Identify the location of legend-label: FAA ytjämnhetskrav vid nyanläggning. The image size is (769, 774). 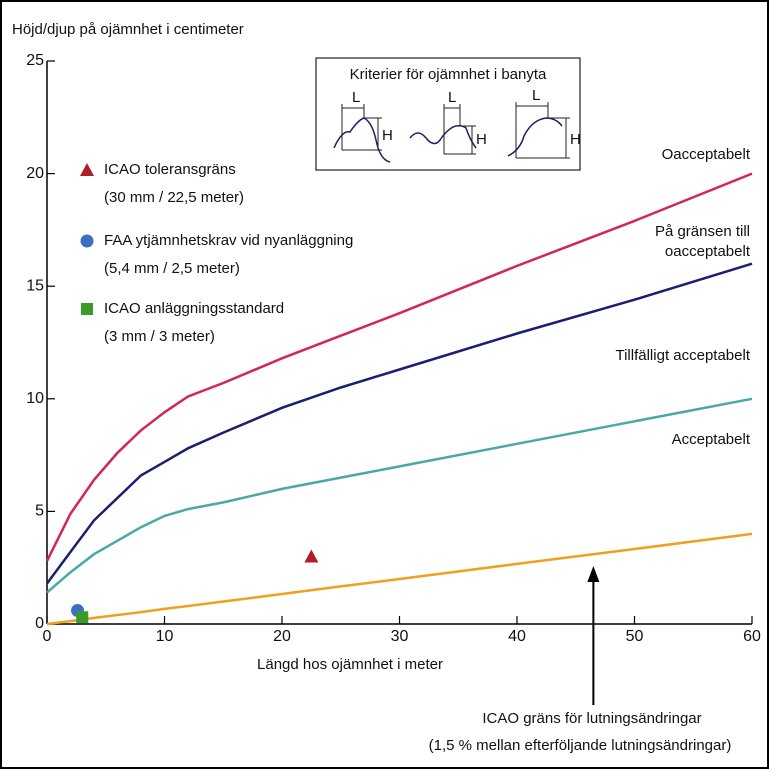
(228, 240).